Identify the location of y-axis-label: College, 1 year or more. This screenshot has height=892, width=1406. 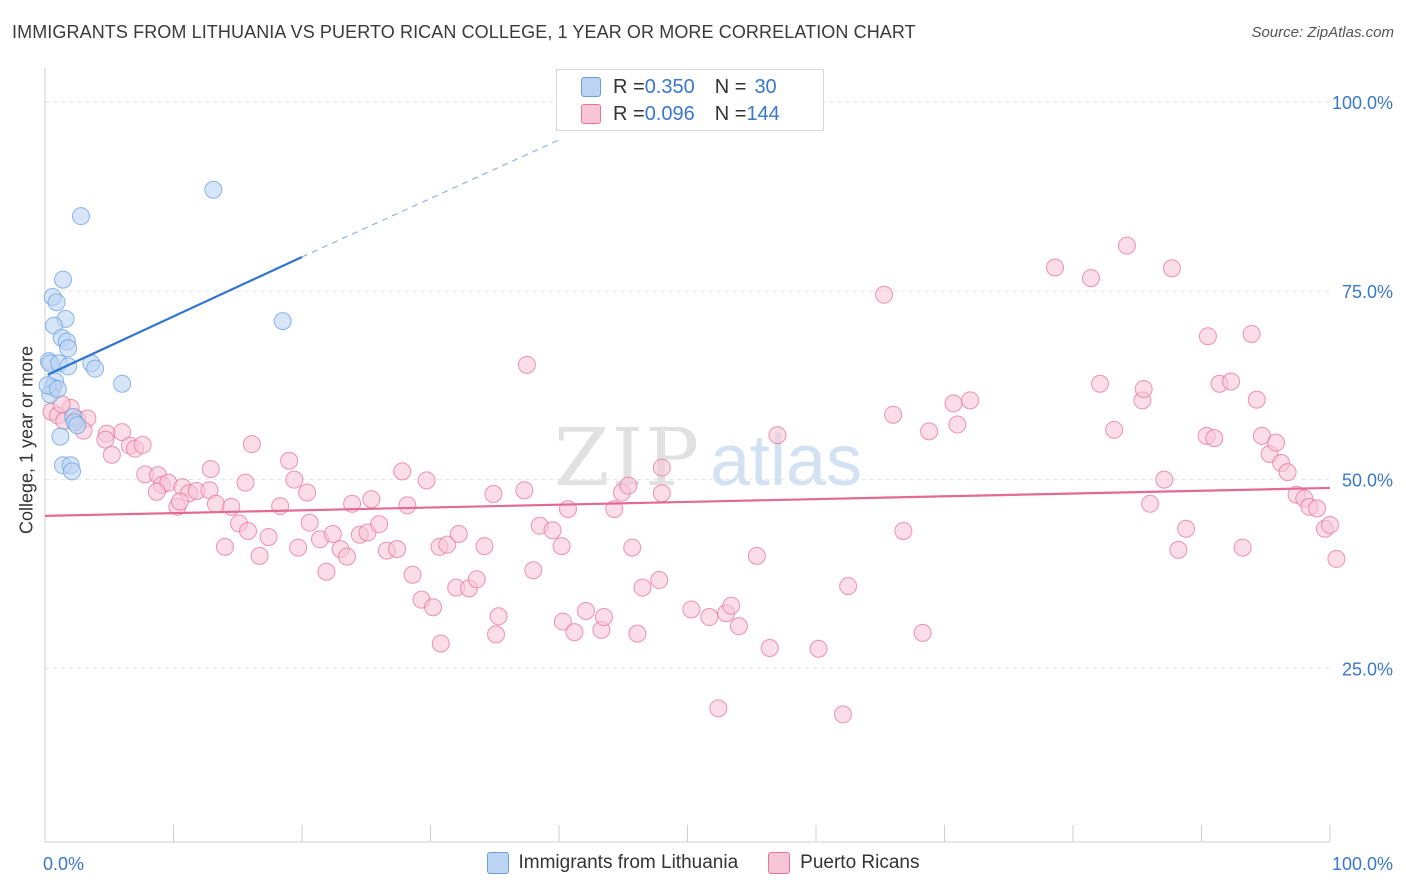
(26, 440).